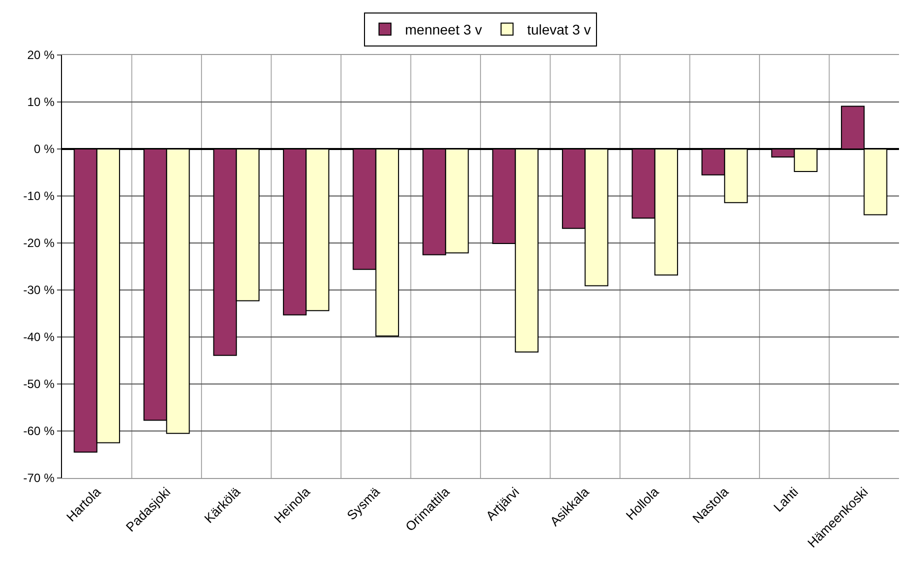 The height and width of the screenshot is (568, 907). Describe the element at coordinates (39, 243) in the screenshot. I see `y-tick-label: -20 %` at that location.